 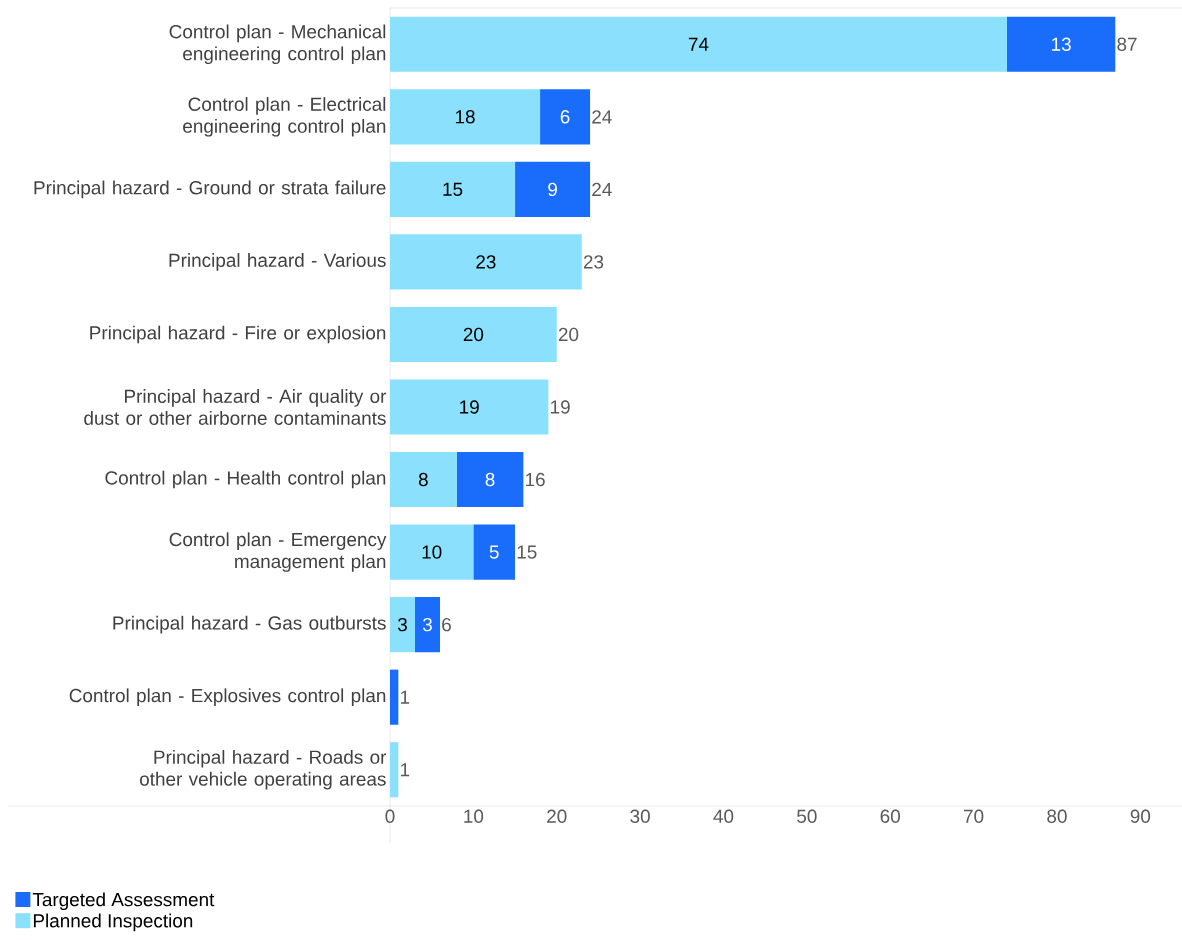 I want to click on y-tick-label: Control plan - Health control plan, so click(x=245, y=479).